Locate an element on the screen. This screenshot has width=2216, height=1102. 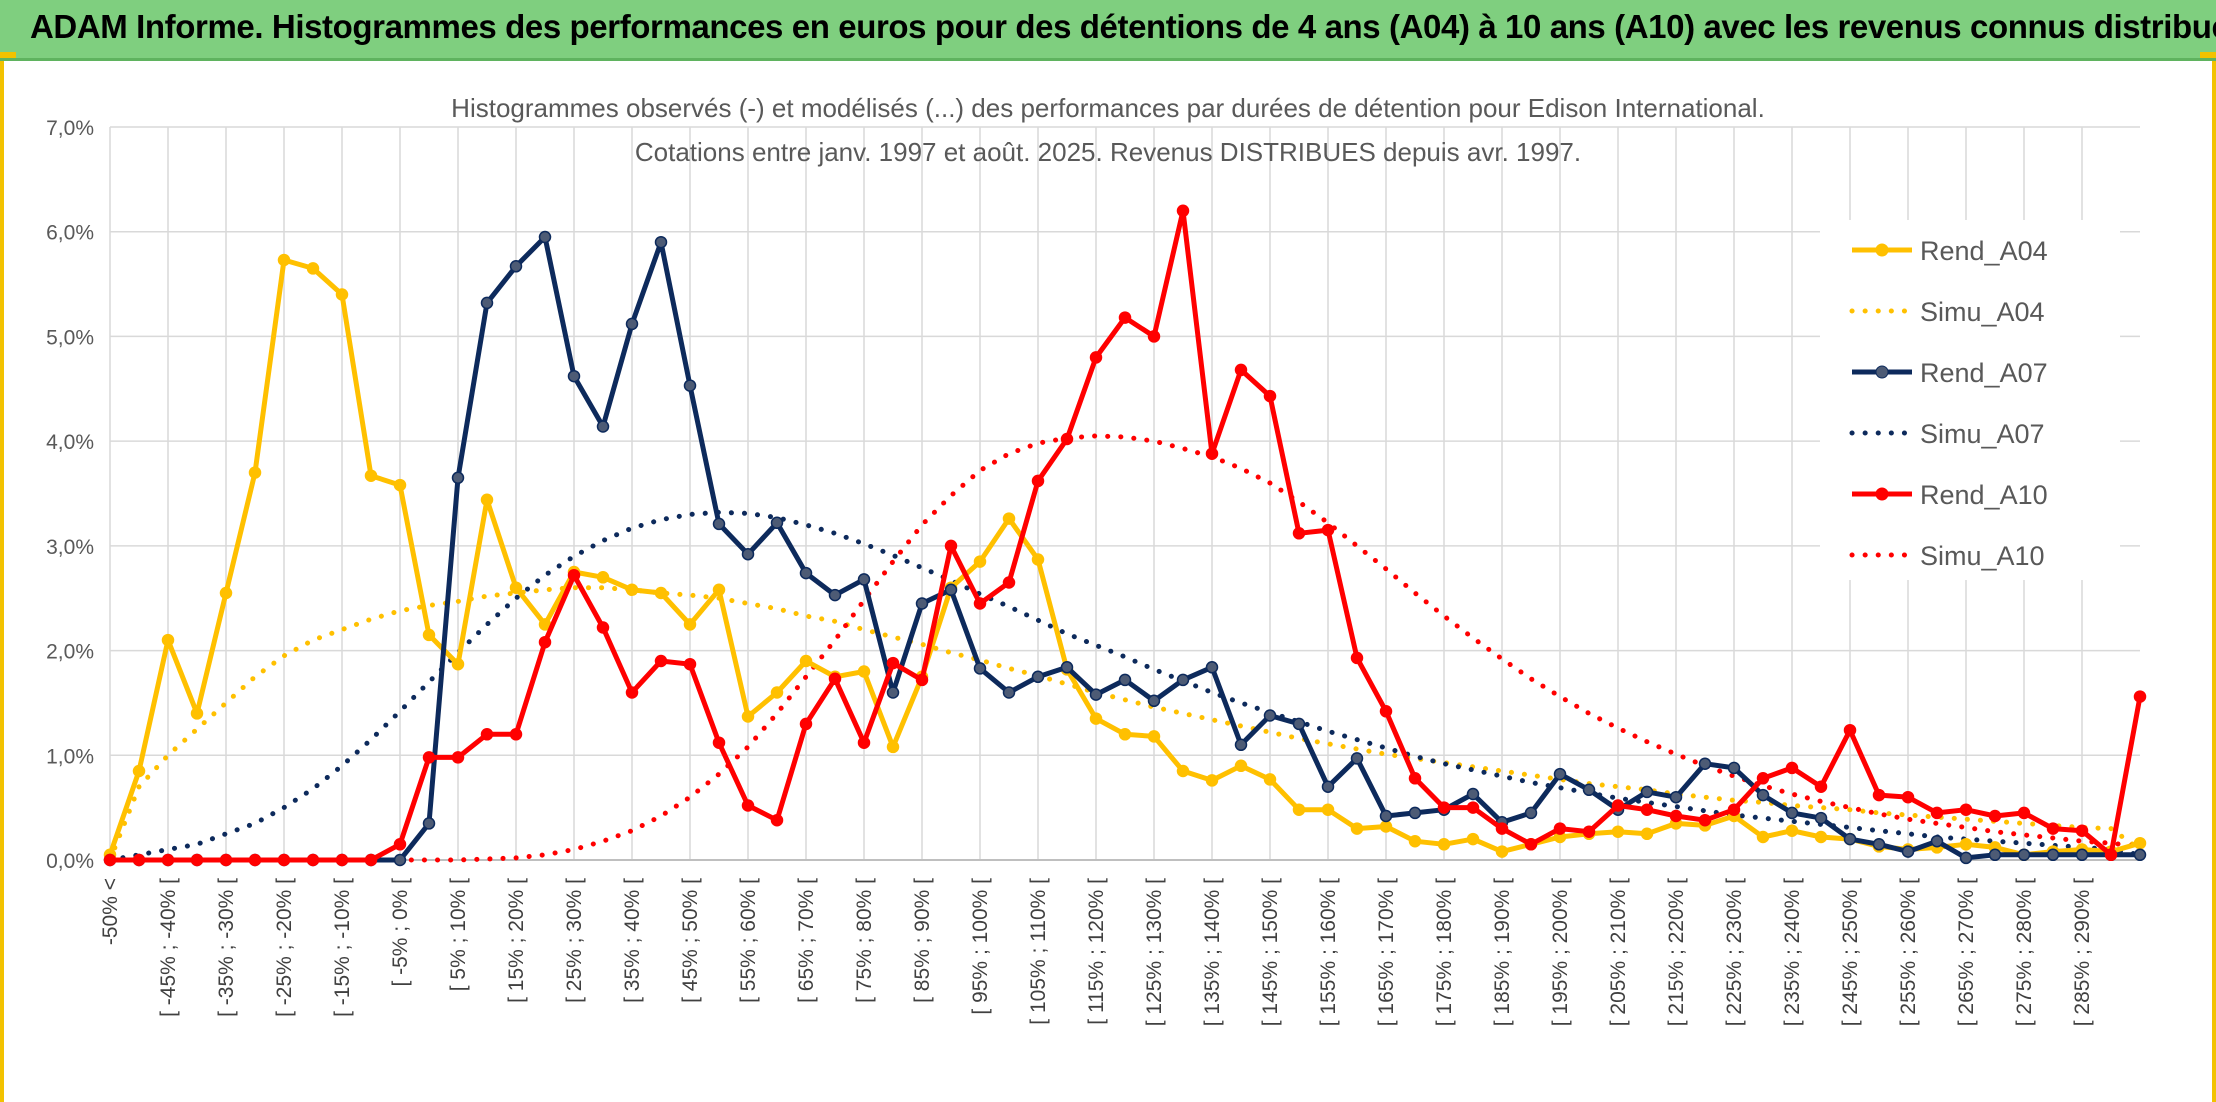
y-tick-label: 7,0% is located at coordinates (70, 128).